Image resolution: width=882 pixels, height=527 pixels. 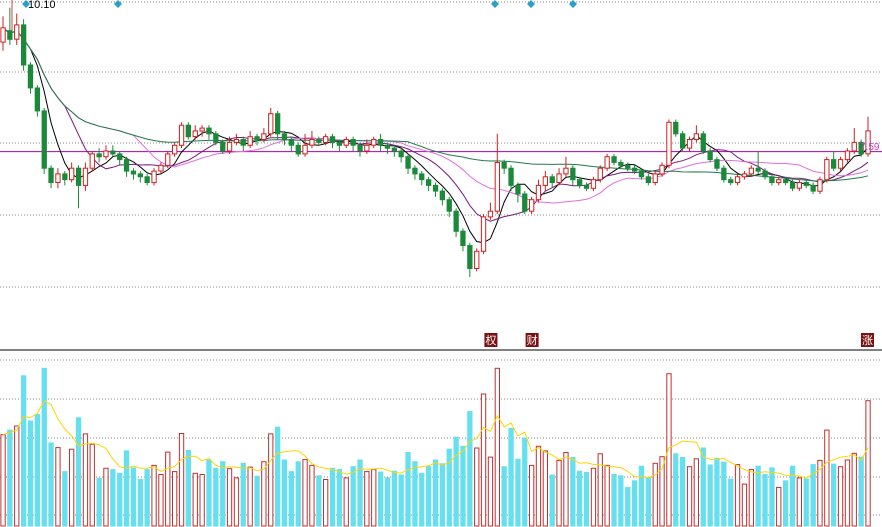 I want to click on volume-ma-path, so click(x=435, y=439).